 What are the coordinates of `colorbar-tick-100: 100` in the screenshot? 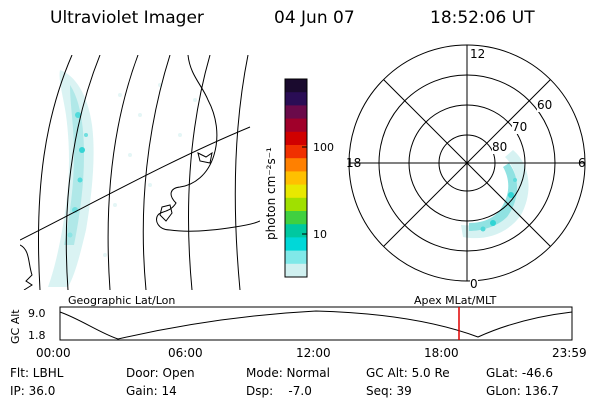 It's located at (323, 147).